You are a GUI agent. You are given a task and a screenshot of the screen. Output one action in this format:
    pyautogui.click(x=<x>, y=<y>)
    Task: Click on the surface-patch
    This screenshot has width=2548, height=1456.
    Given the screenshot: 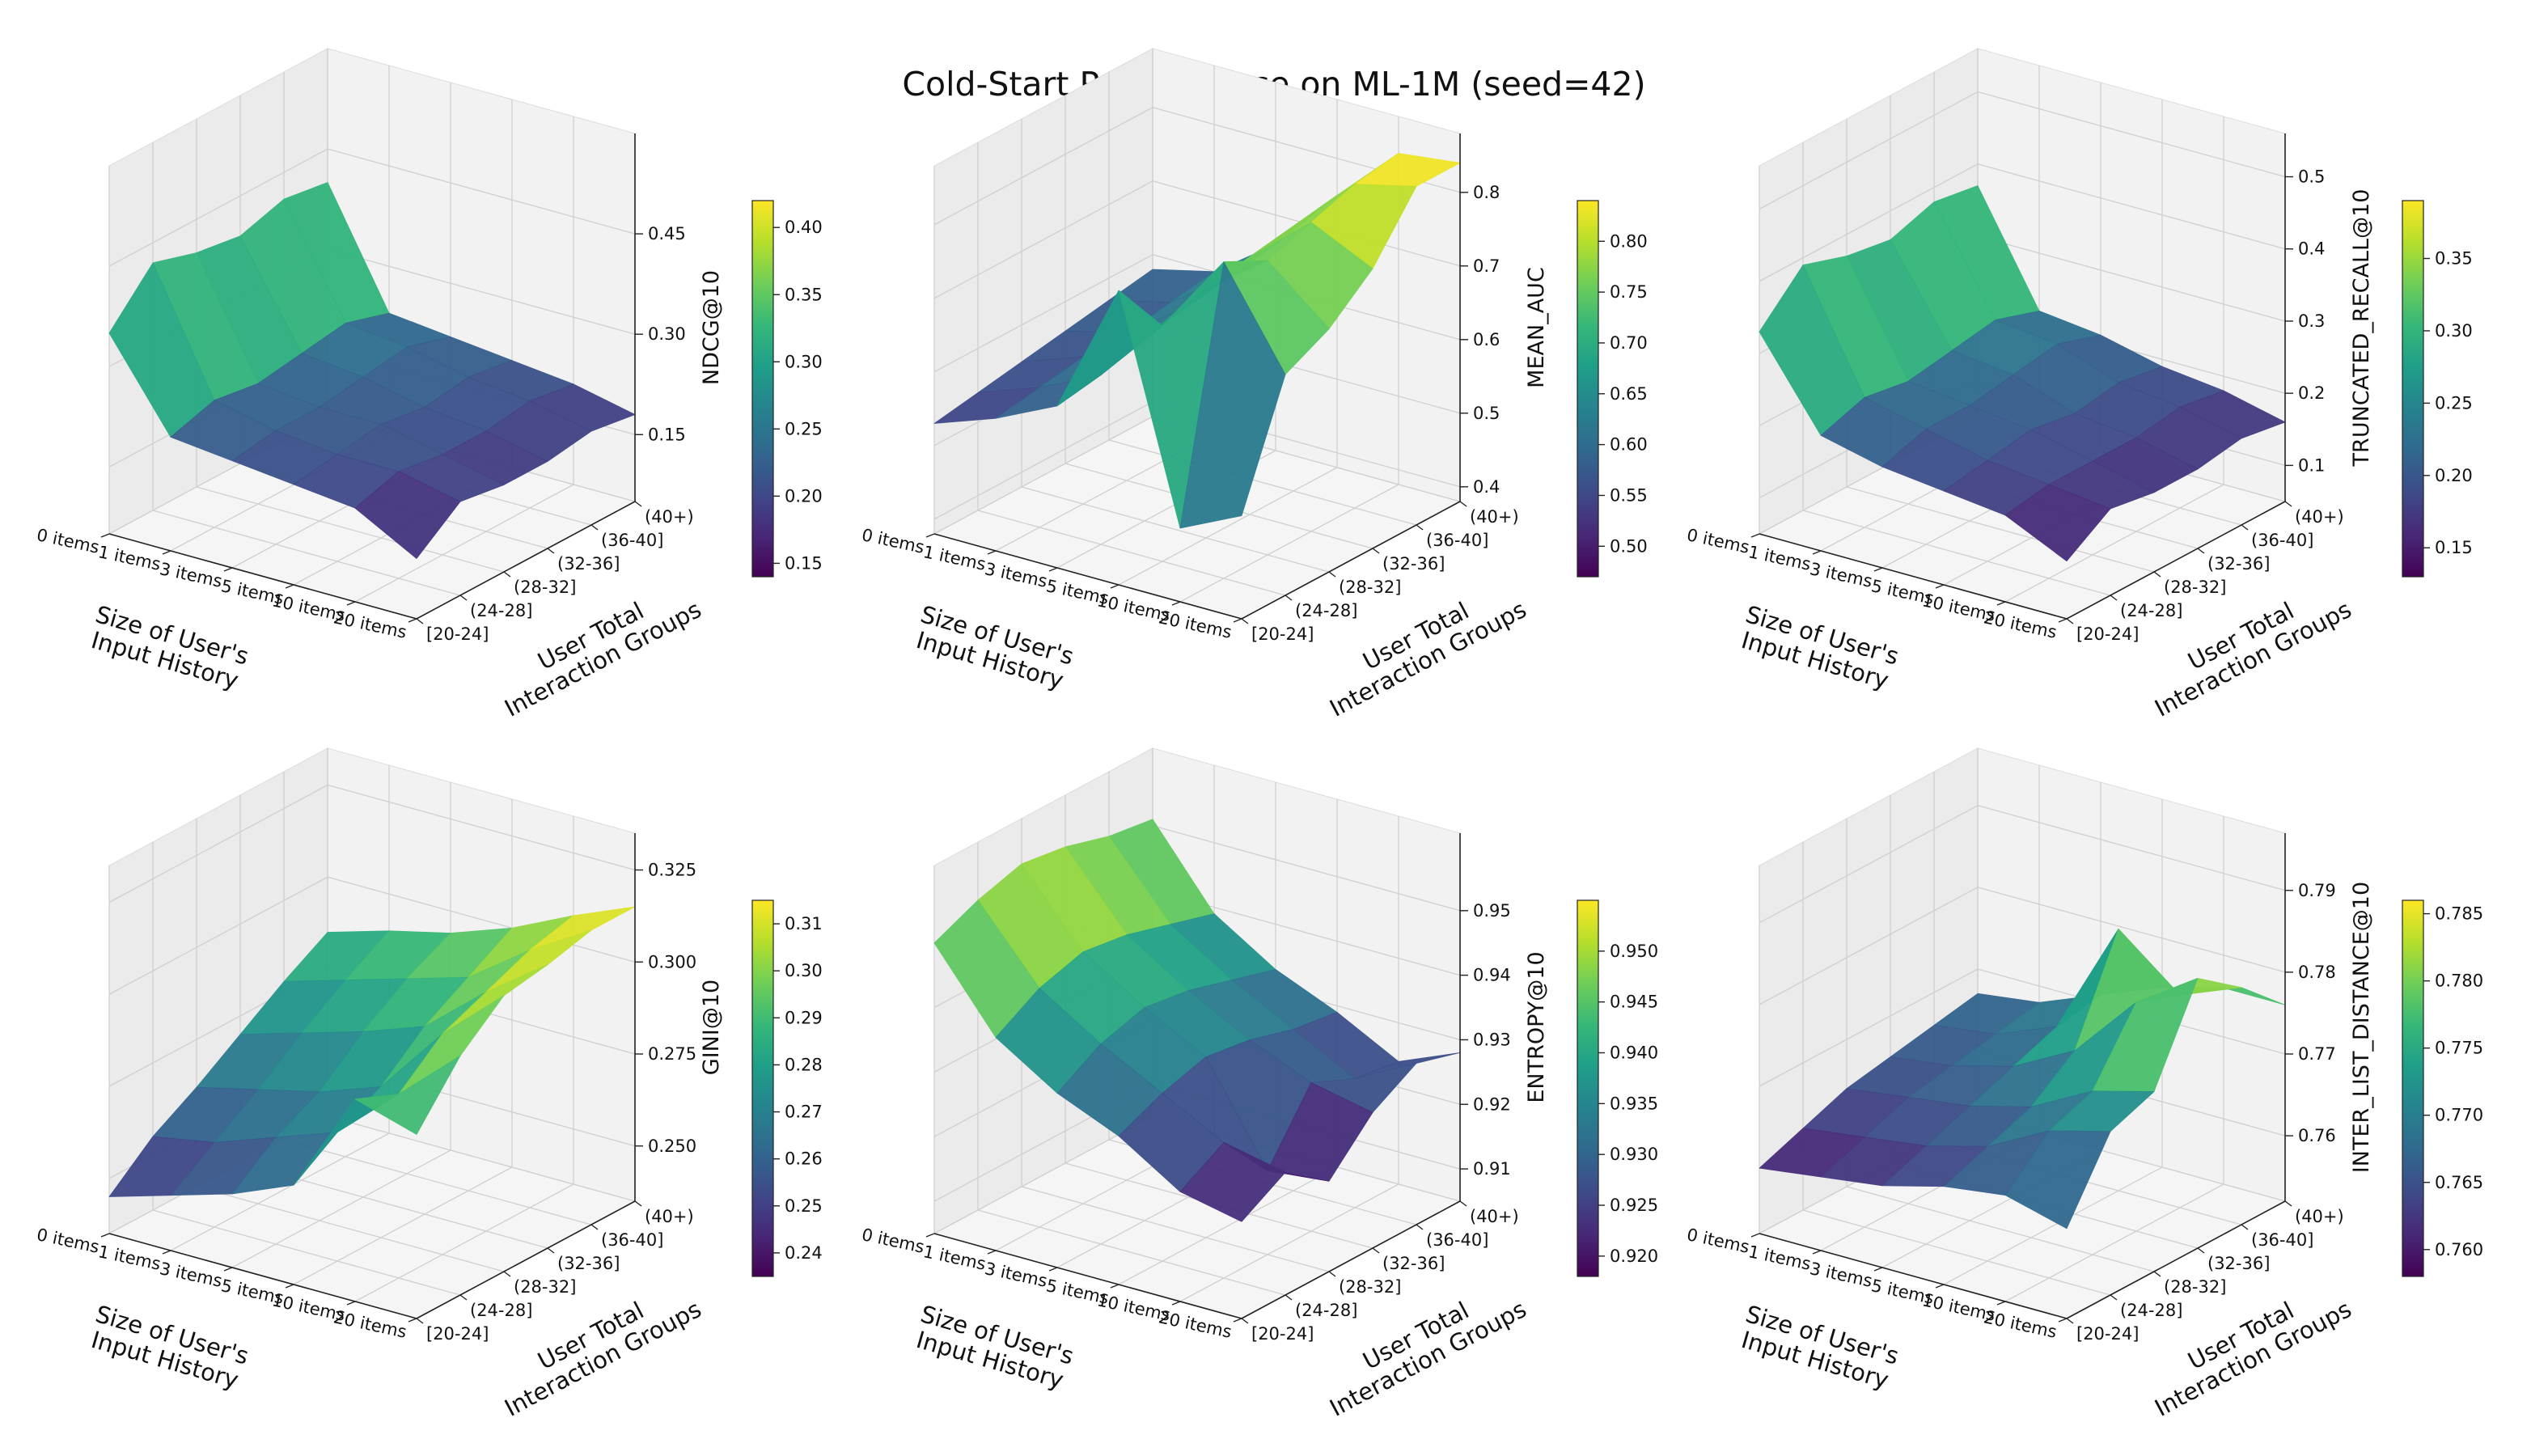 What is the action you would take?
    pyautogui.click(x=2057, y=1180)
    